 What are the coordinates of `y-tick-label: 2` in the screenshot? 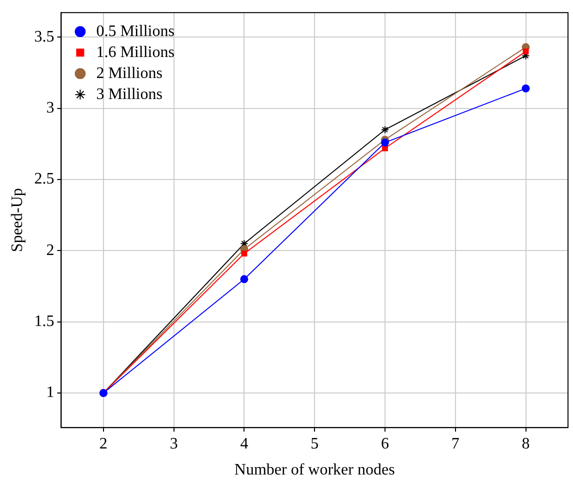 It's located at (50, 250).